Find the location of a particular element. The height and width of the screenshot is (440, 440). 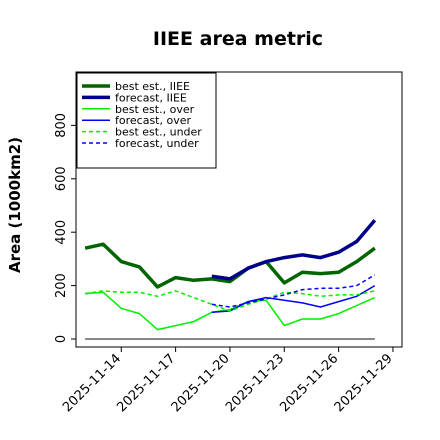

series-line-best-est-over is located at coordinates (230, 311).